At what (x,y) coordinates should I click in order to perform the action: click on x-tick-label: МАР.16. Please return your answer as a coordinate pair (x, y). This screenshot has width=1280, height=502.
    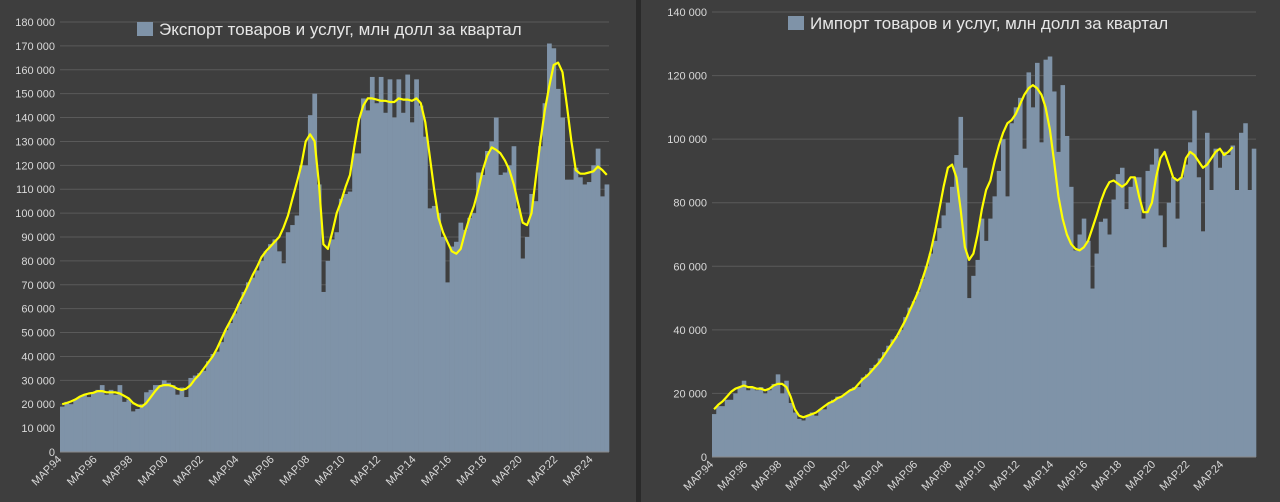
    Looking at the image, I should click on (436, 471).